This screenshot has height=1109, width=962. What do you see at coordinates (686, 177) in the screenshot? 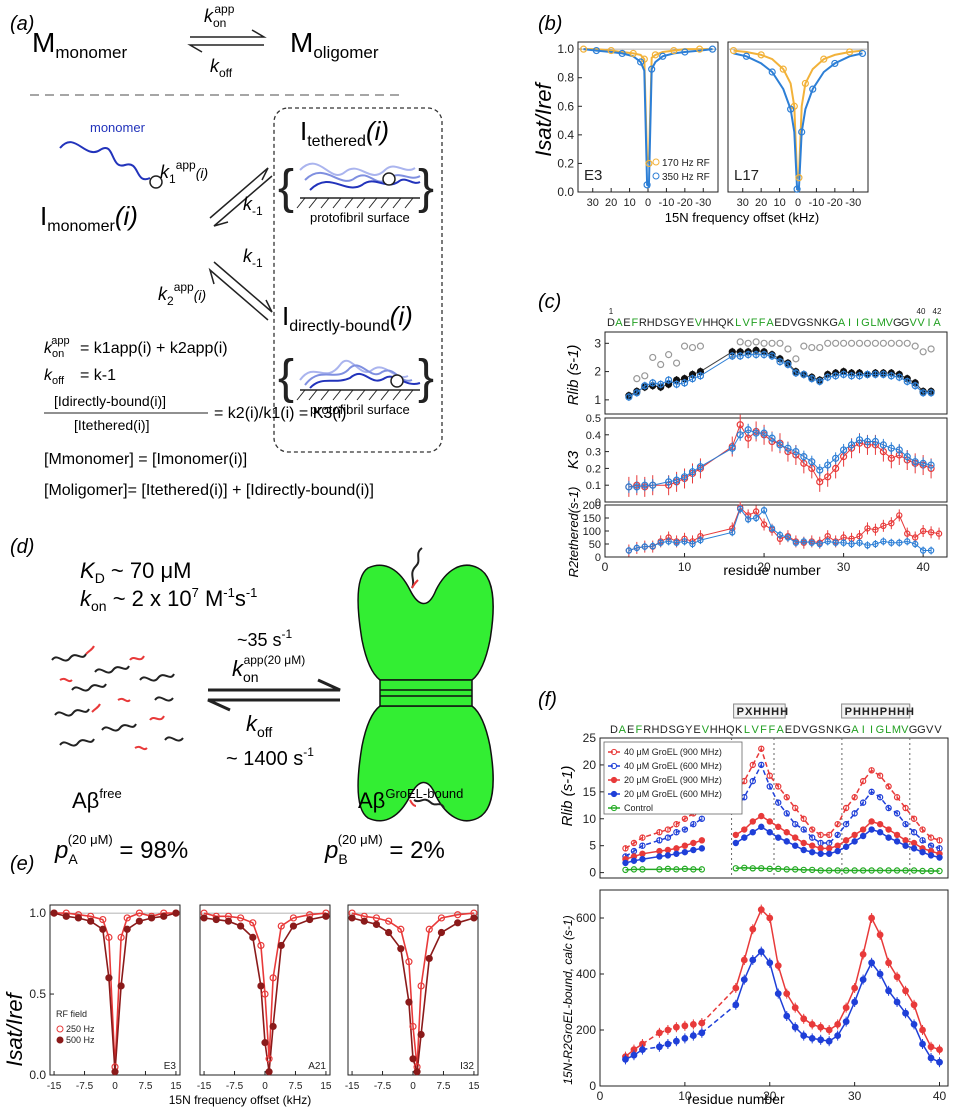
I see `legend-label-350hz: 350 Hz RF` at bounding box center [686, 177].